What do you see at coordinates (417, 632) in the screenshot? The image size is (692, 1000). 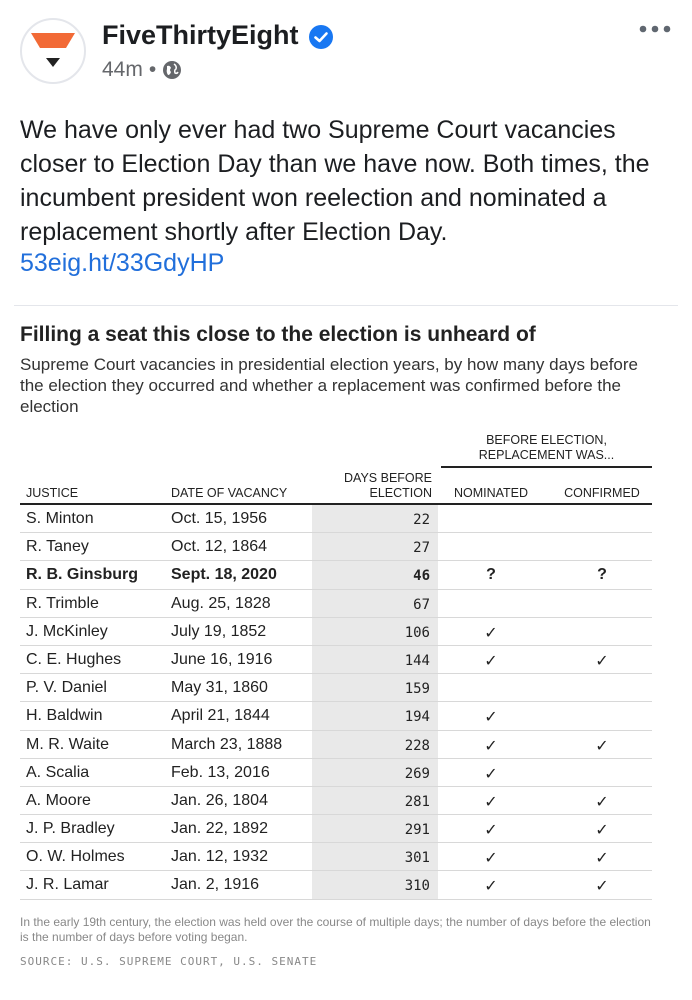 I see `days-cell: 106` at bounding box center [417, 632].